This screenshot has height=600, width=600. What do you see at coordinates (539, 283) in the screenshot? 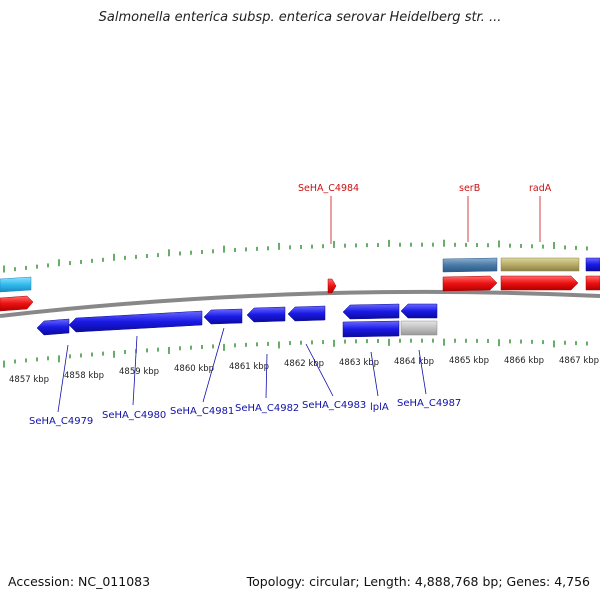
I see `gene-rada` at bounding box center [539, 283].